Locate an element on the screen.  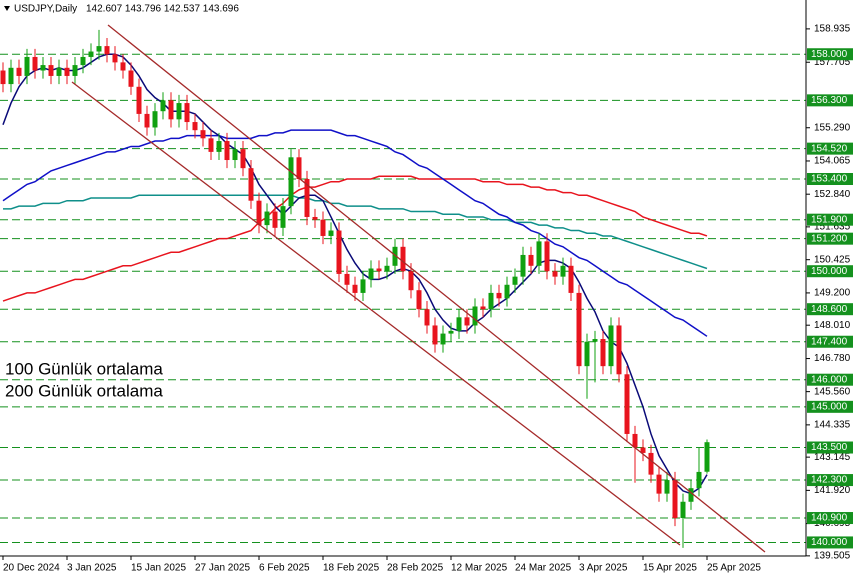
x-tick-label: 3 Apr 2025 is located at coordinates (603, 568).